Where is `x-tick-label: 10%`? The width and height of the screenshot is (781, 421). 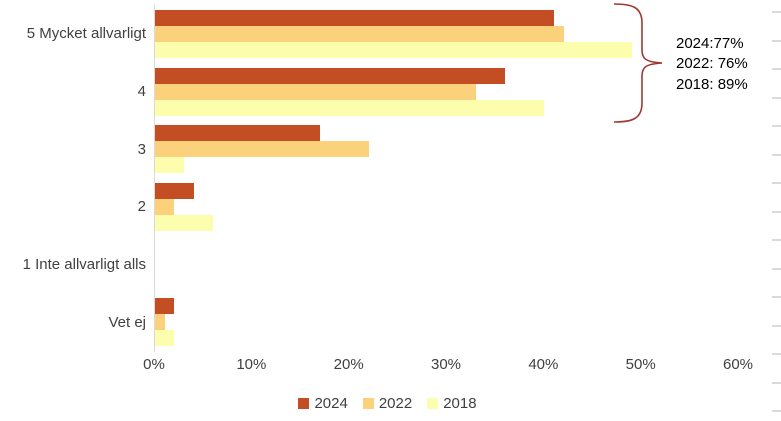
x-tick-label: 10% is located at coordinates (251, 364).